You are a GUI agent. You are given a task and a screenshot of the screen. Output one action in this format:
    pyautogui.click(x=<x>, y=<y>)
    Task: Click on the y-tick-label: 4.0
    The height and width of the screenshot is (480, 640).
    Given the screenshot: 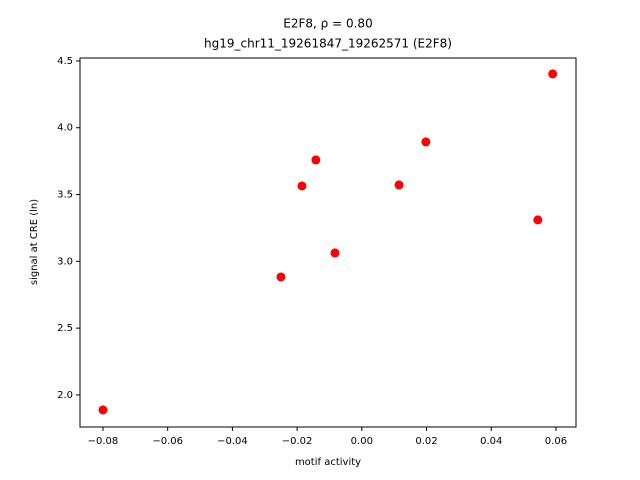 What is the action you would take?
    pyautogui.click(x=65, y=128)
    